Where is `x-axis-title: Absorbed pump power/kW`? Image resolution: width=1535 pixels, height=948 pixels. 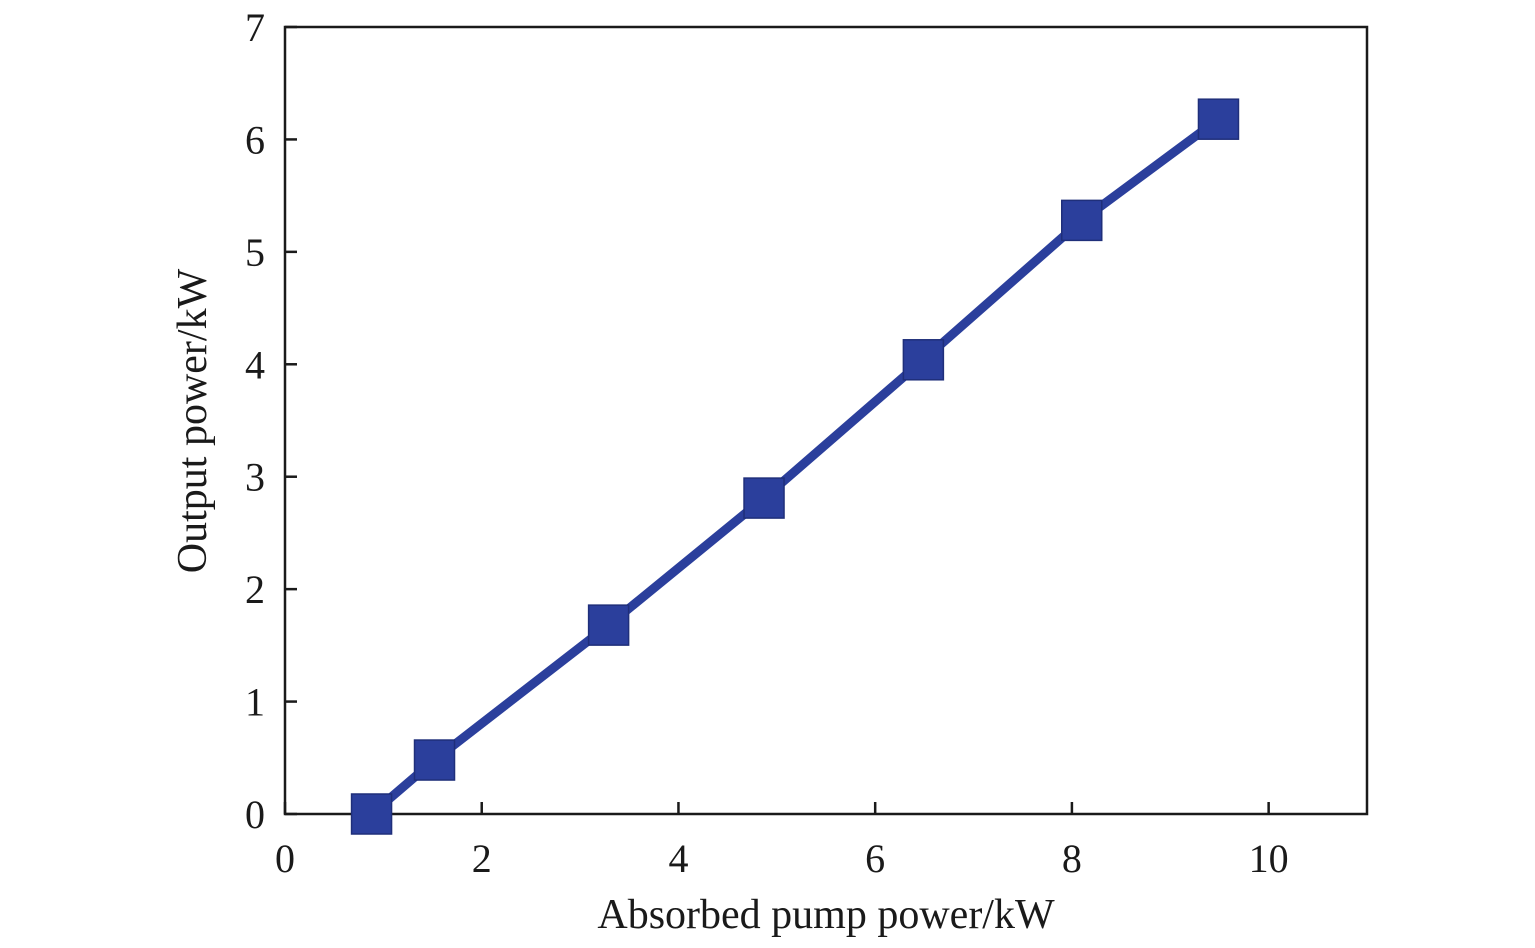
x-axis-title: Absorbed pump power/kW is located at coordinates (826, 915).